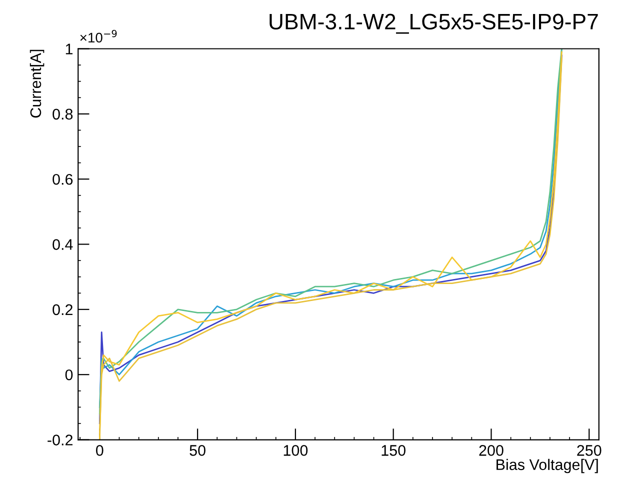 The height and width of the screenshot is (478, 620). I want to click on y-tick-label: 1, so click(69, 49).